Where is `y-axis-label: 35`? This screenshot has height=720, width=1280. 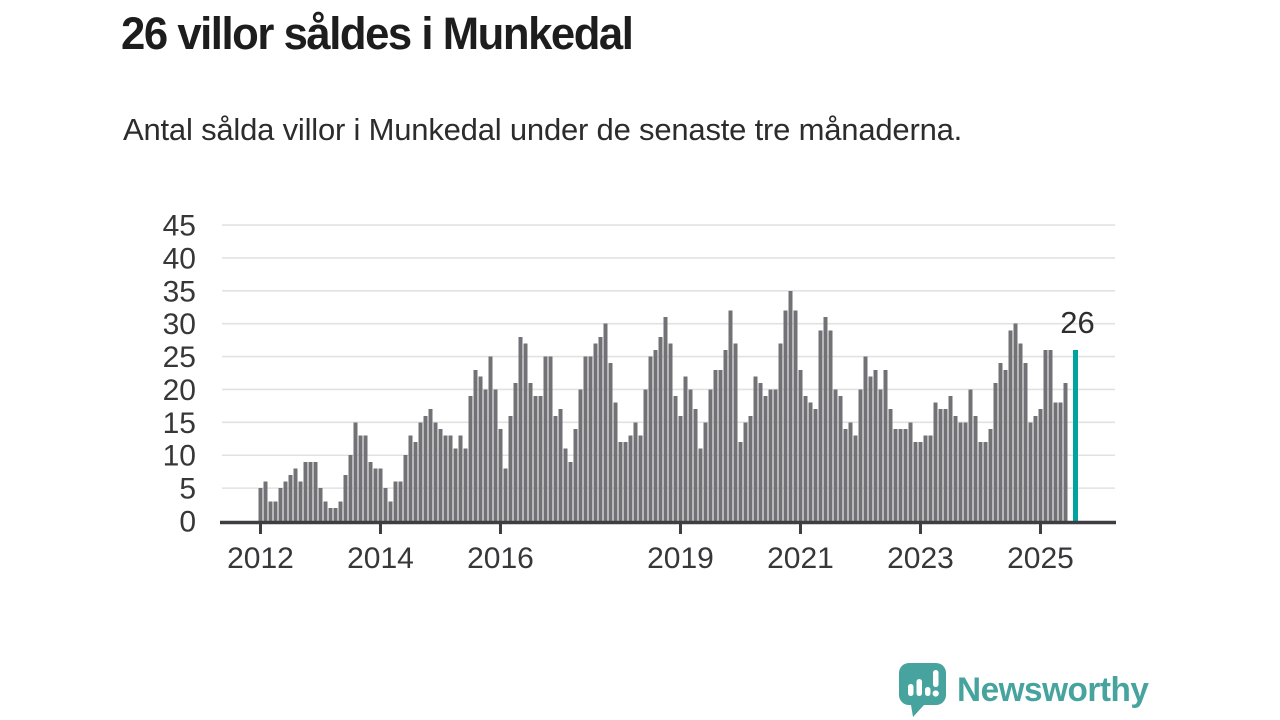 y-axis-label: 35 is located at coordinates (179, 291).